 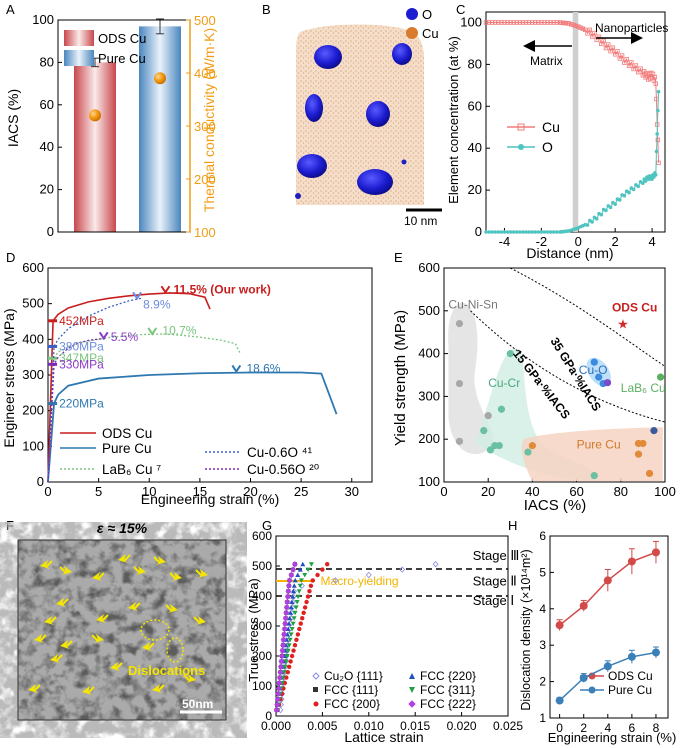 I want to click on axis-c-ytick-label: 20, so click(x=475, y=189).